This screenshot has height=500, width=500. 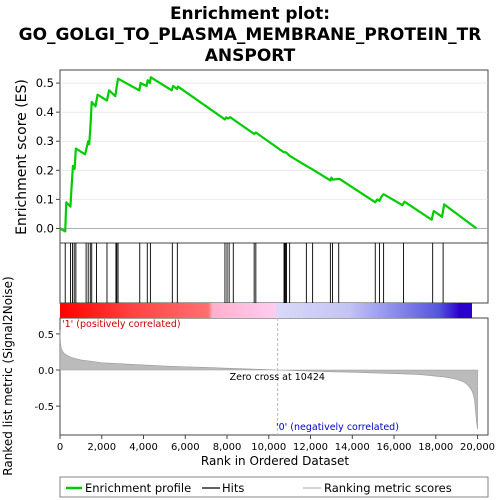 What do you see at coordinates (250, 14) in the screenshot?
I see `chart-title-line-1: Enrichment plot:` at bounding box center [250, 14].